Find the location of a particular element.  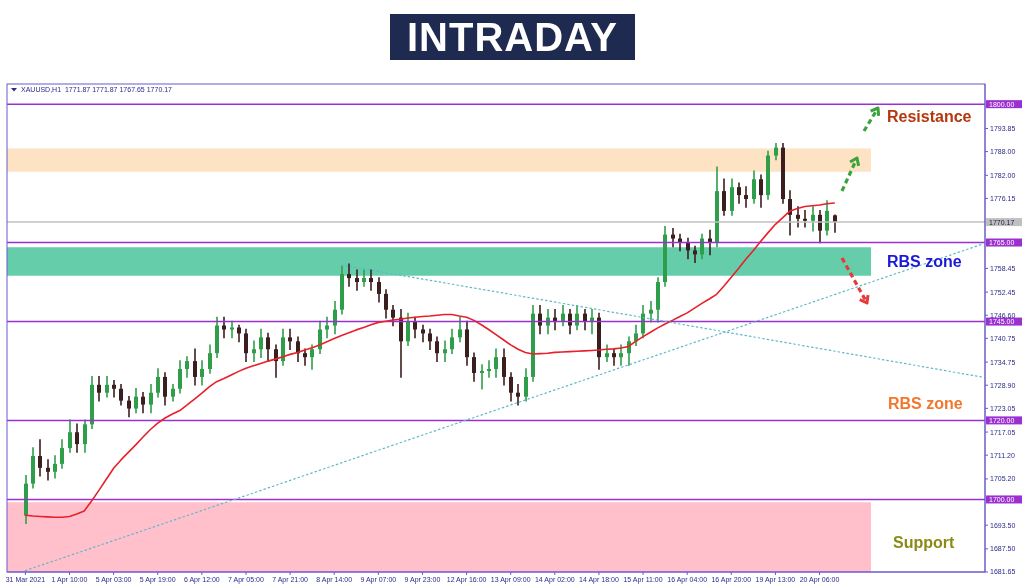

chart-title: INTRADAY is located at coordinates (512, 37).